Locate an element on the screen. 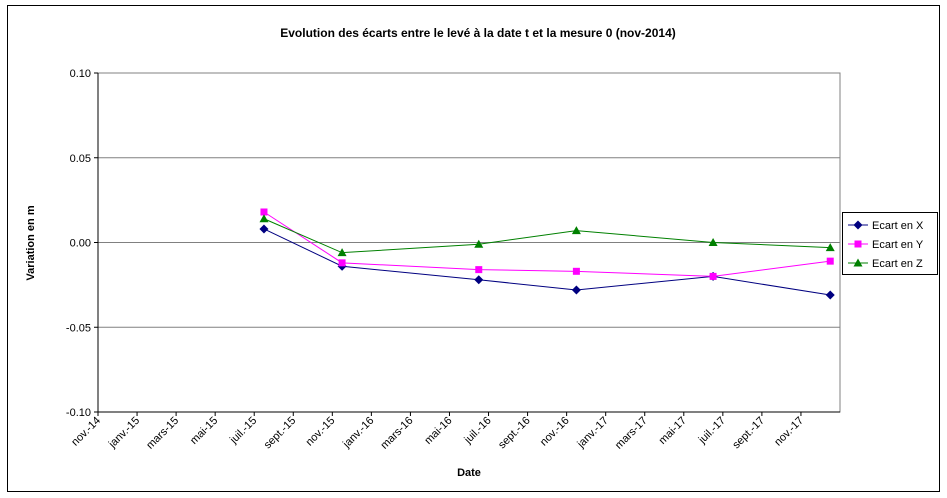 Image resolution: width=947 pixels, height=498 pixels. y-tick-label: -0.10 is located at coordinates (78, 413).